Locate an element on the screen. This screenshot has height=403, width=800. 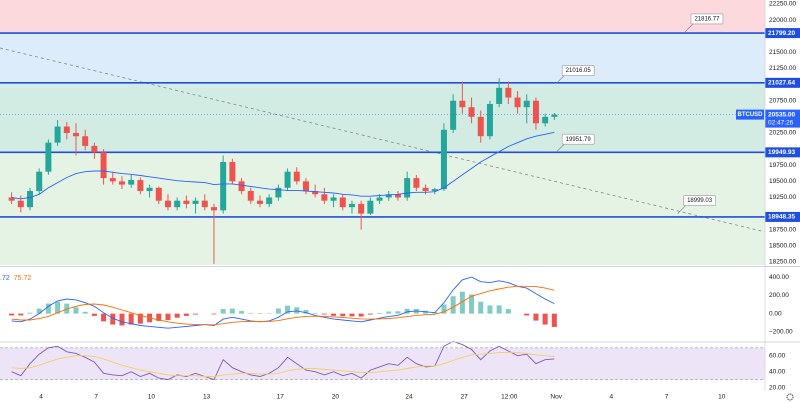
callout-label: 21016.05 is located at coordinates (579, 71).